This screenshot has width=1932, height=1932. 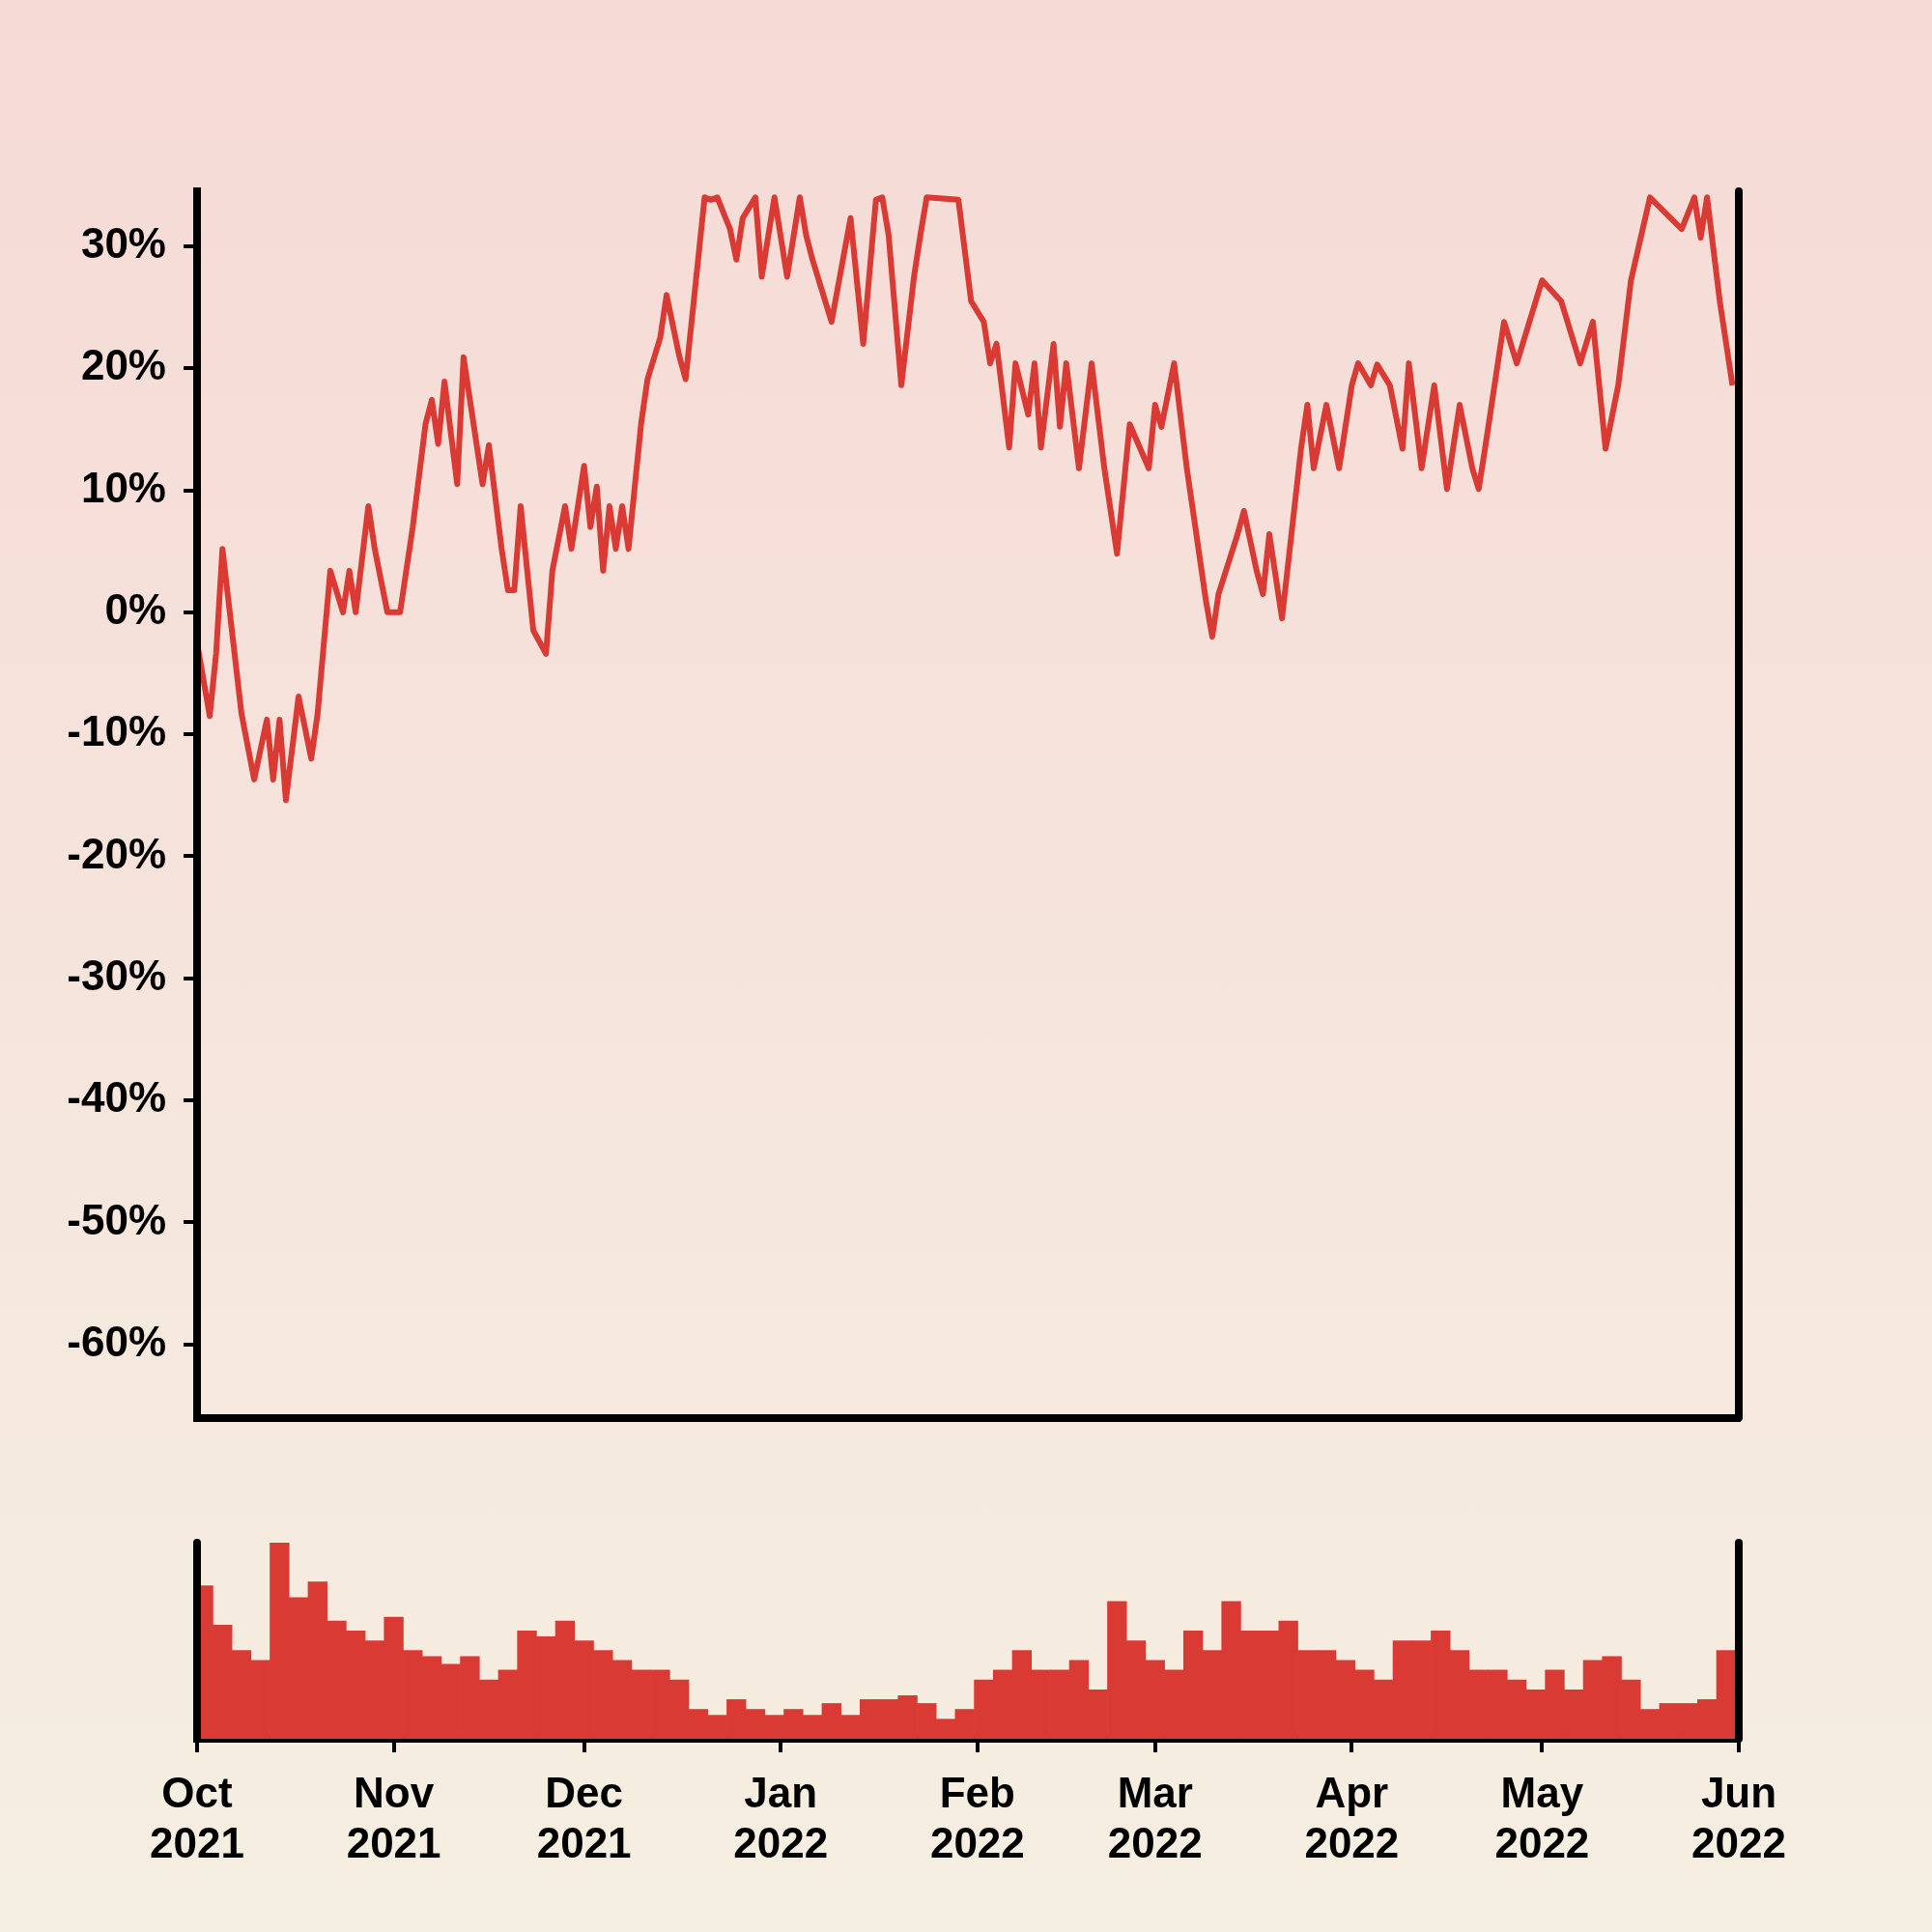 What do you see at coordinates (116, 731) in the screenshot?
I see `y-tick-label: -10%` at bounding box center [116, 731].